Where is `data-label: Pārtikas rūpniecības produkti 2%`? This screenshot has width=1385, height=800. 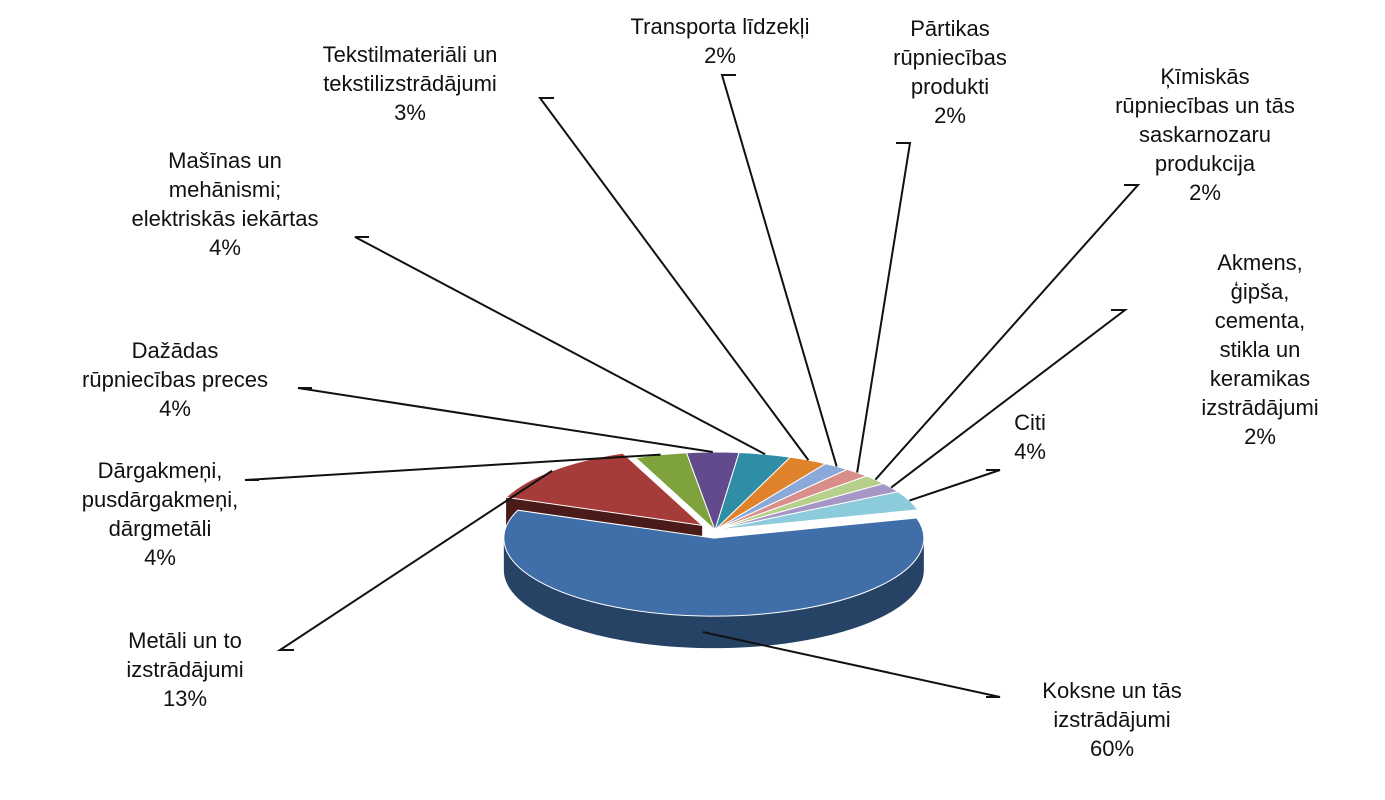
data-label: Pārtikas rūpniecības produkti 2% is located at coordinates (950, 72).